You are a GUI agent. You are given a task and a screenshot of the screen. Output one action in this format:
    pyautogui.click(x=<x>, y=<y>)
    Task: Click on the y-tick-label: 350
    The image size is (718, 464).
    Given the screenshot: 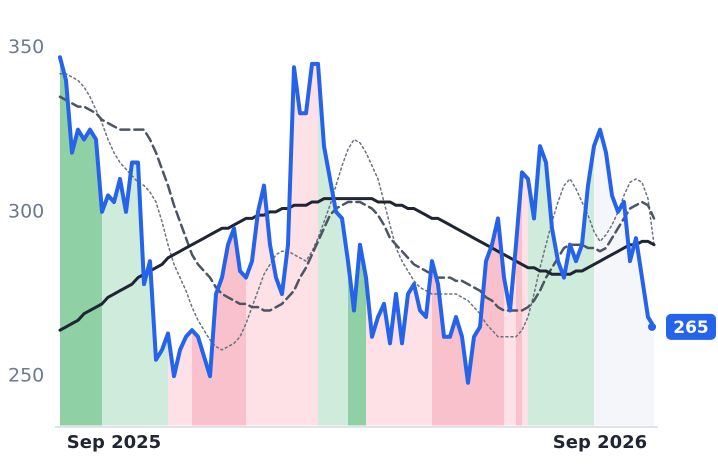 What is the action you would take?
    pyautogui.click(x=26, y=47)
    